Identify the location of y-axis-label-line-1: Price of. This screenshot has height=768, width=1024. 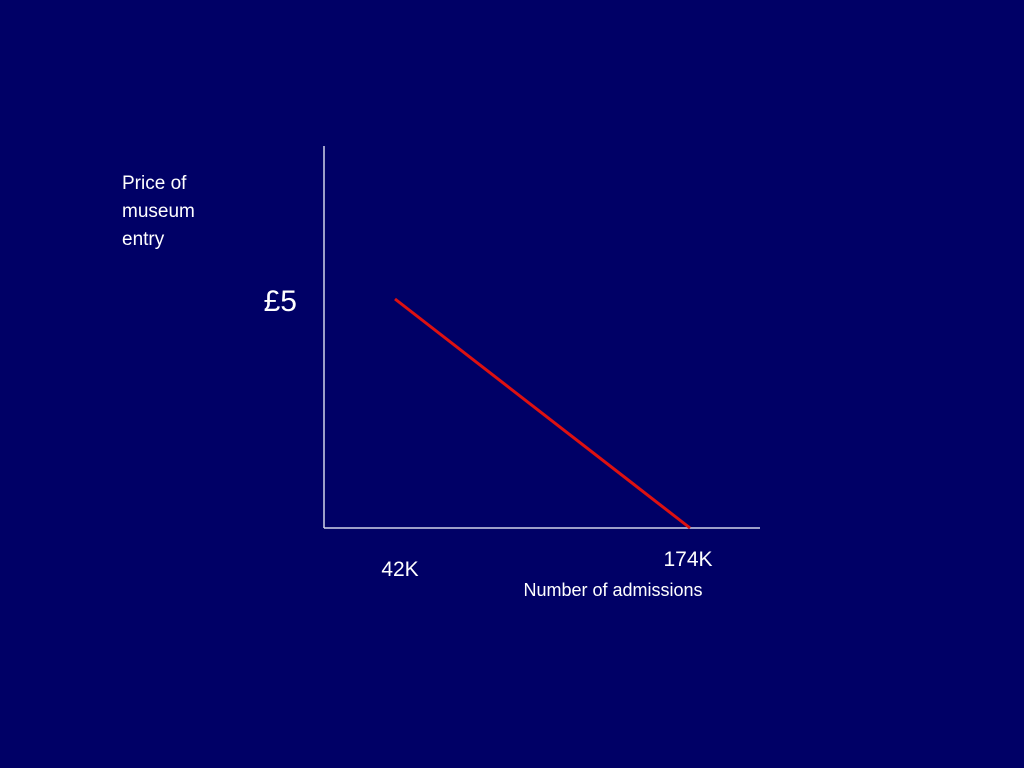
(154, 183).